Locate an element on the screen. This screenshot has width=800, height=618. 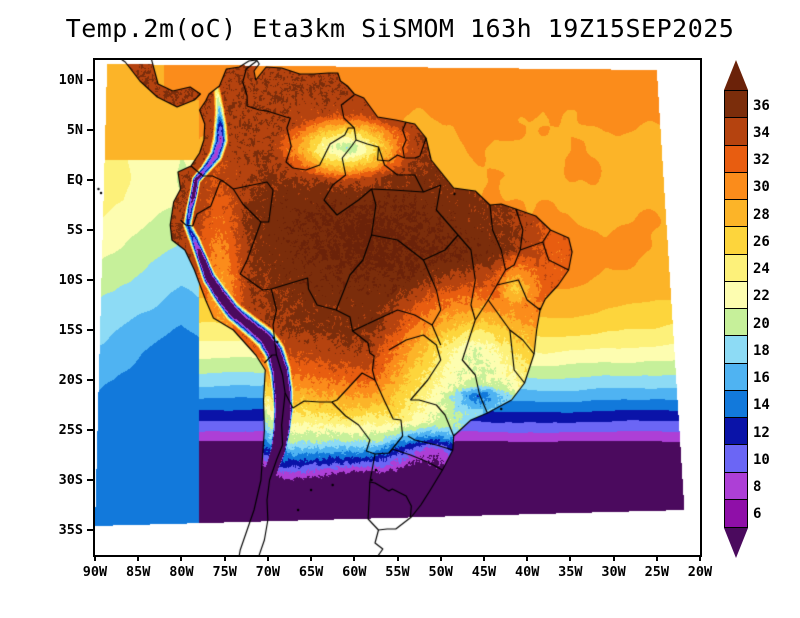
x-axis-label: 50W is located at coordinates (440, 572).